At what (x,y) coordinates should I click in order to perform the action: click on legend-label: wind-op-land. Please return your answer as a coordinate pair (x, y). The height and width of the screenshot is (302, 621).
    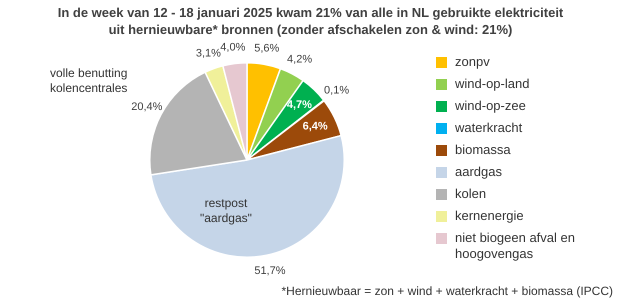
    Looking at the image, I should click on (492, 84).